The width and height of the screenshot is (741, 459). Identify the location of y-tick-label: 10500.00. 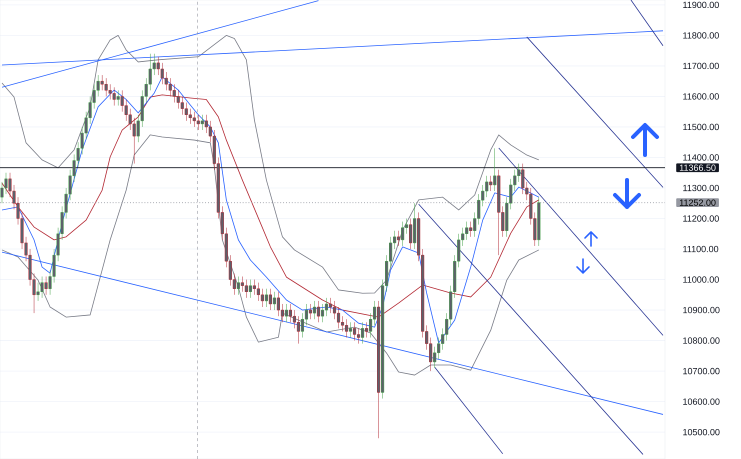
(701, 432).